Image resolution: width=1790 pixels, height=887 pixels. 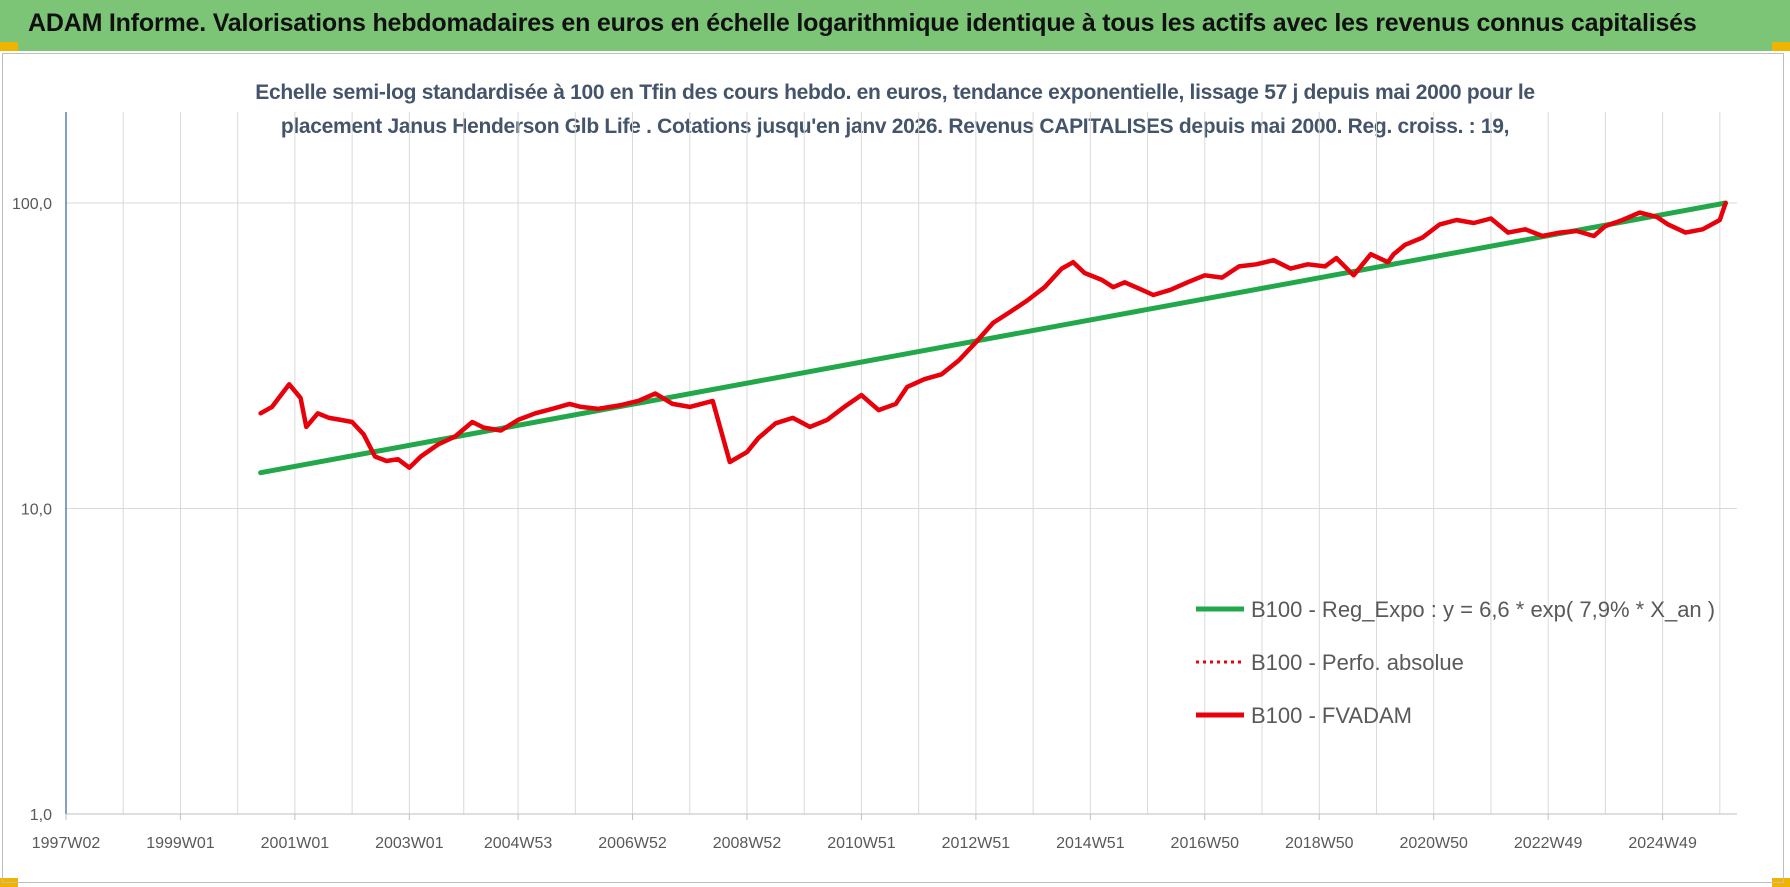 I want to click on corner-marker-right, so click(x=1781, y=46).